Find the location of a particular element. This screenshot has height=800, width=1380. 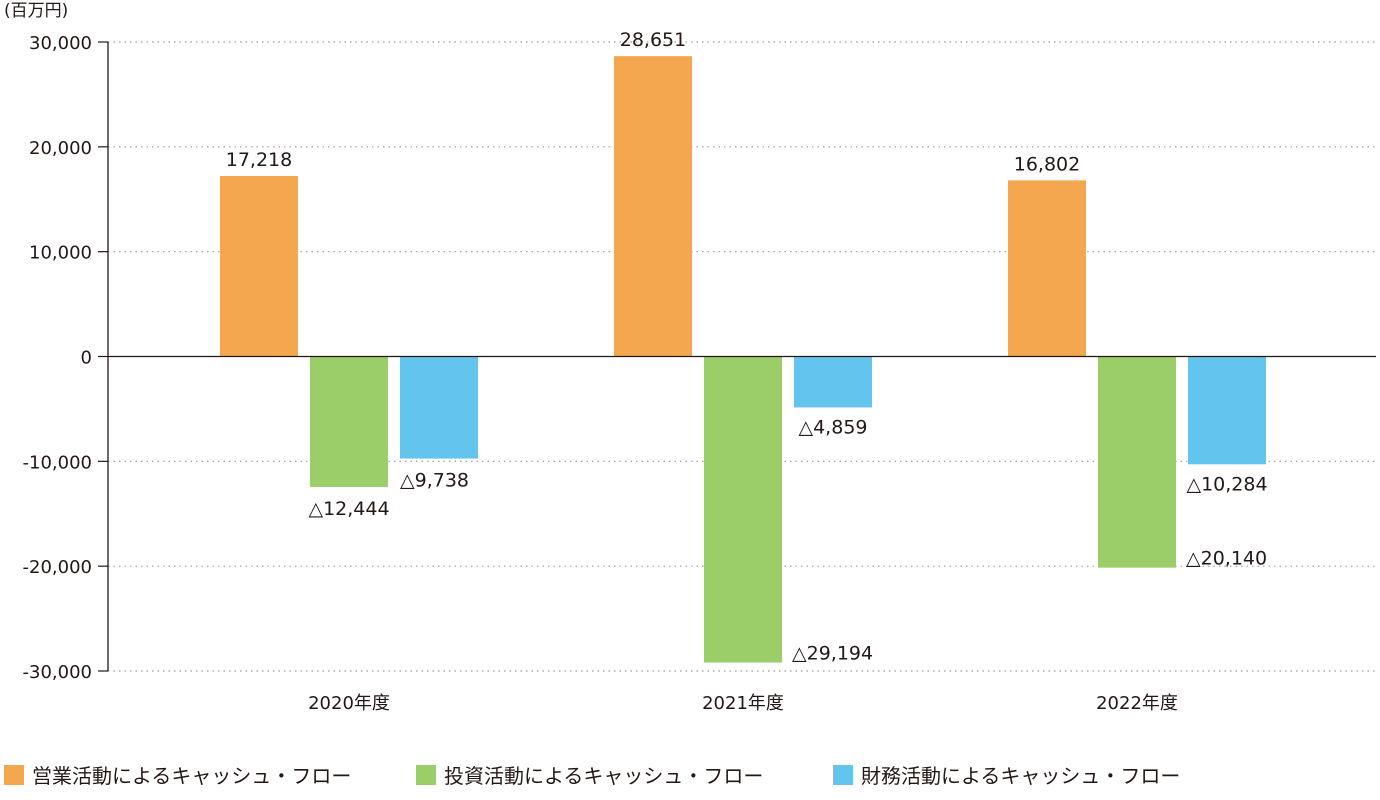

legend-label: 投資活動によるキャッシュ・フロー is located at coordinates (603, 776).